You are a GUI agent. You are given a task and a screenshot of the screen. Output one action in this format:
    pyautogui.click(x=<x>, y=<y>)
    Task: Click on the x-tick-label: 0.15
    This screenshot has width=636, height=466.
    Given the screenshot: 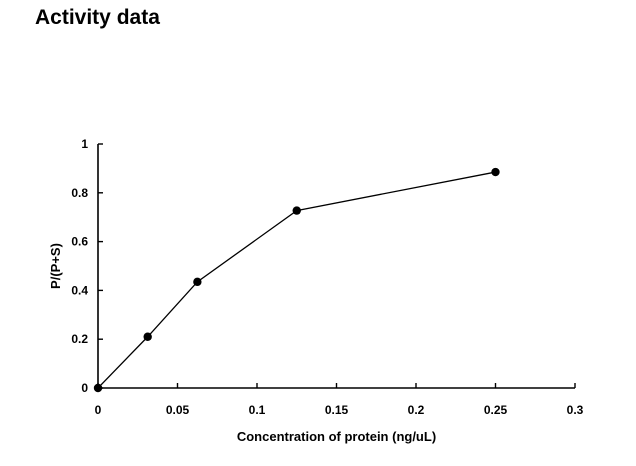 What is the action you would take?
    pyautogui.click(x=337, y=410)
    